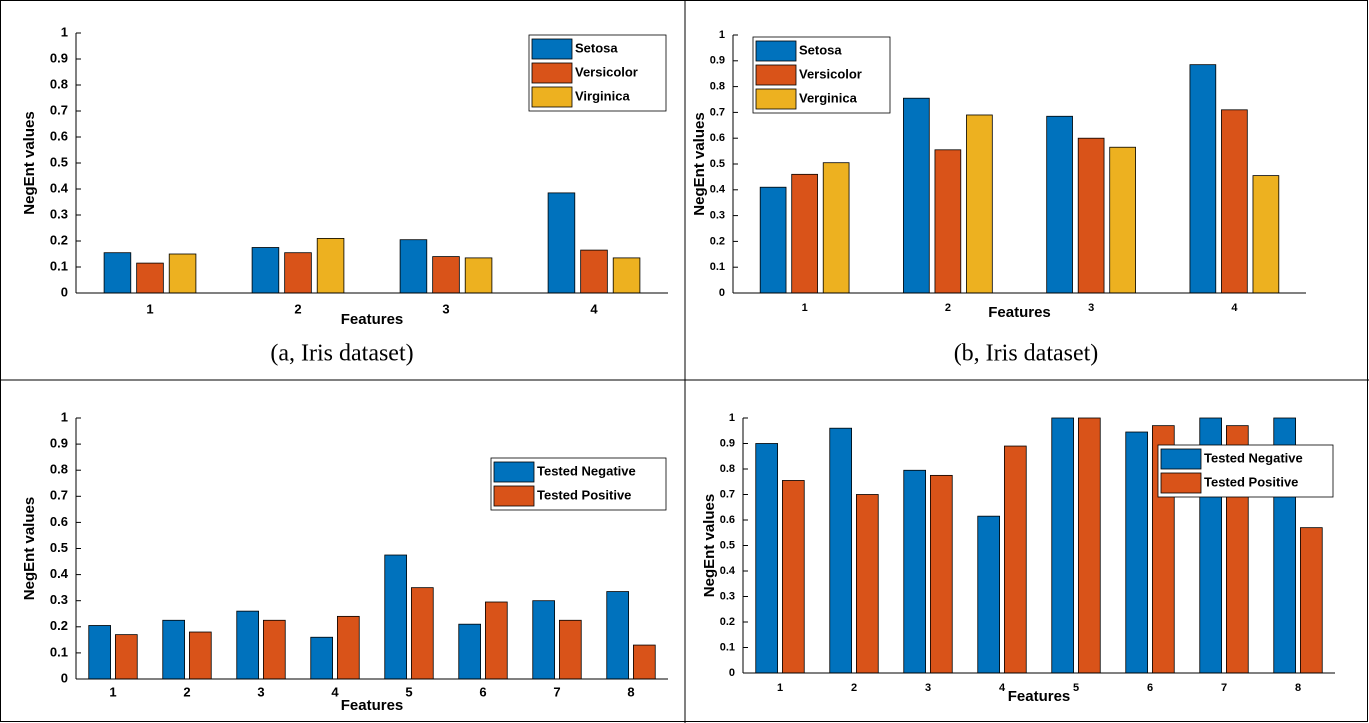 The image size is (1369, 723). Describe the element at coordinates (482, 691) in the screenshot. I see `x-tick-label: 6` at that location.